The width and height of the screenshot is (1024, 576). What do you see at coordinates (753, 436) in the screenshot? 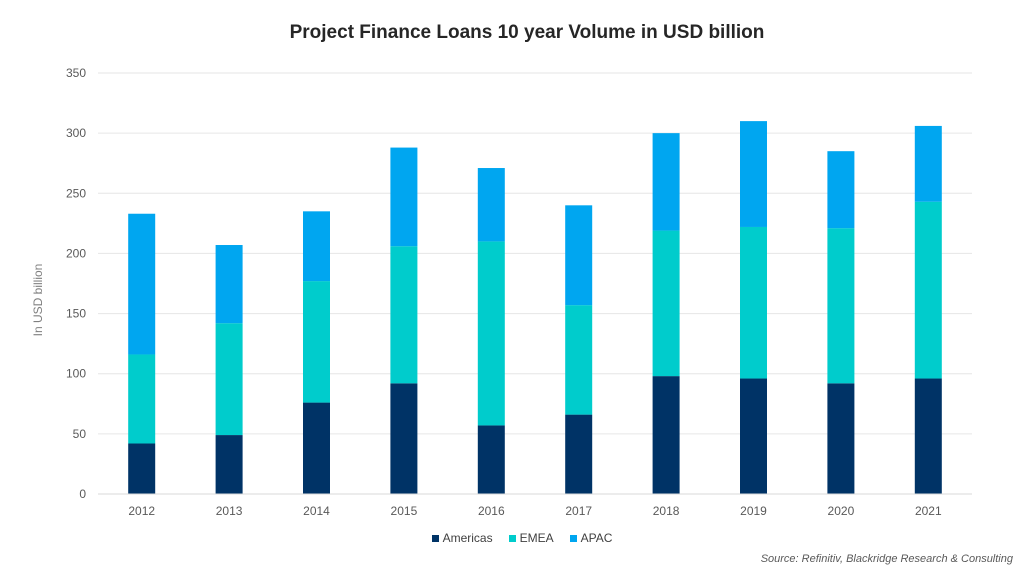
I see `bar-americas-2019` at bounding box center [753, 436].